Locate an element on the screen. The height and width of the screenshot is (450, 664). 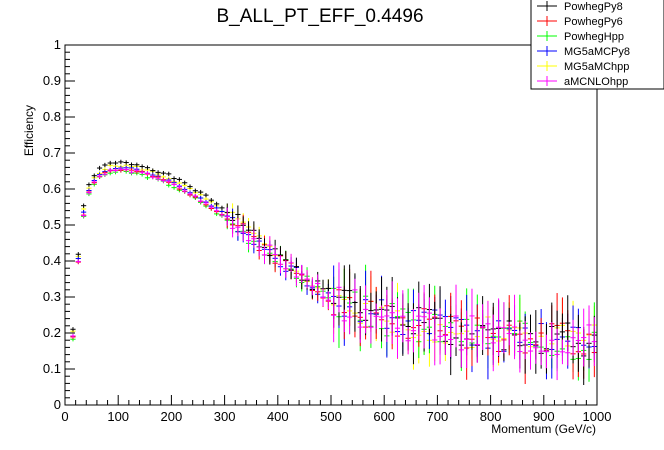
y-tick-label: 0.7 is located at coordinates (52, 152).